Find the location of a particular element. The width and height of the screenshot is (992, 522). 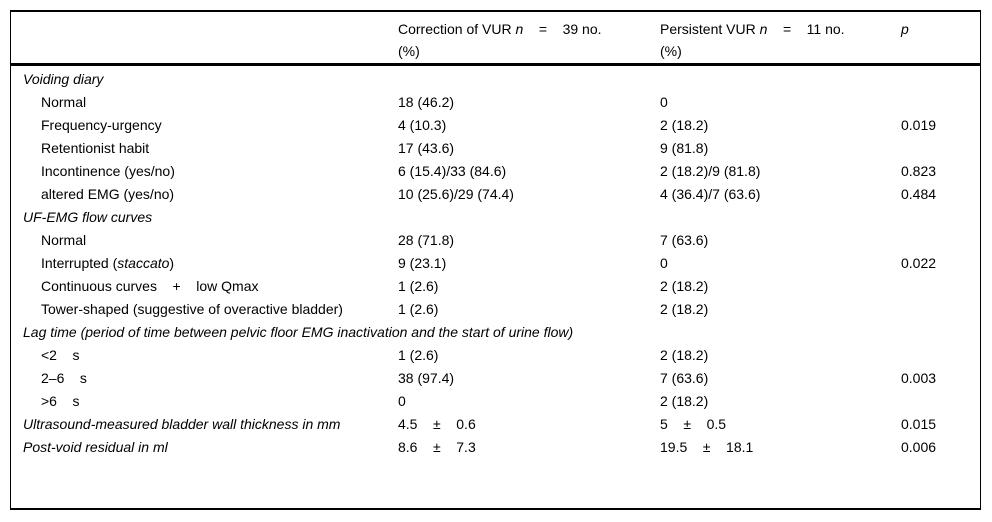

section-label: Voiding diary is located at coordinates (63, 79).